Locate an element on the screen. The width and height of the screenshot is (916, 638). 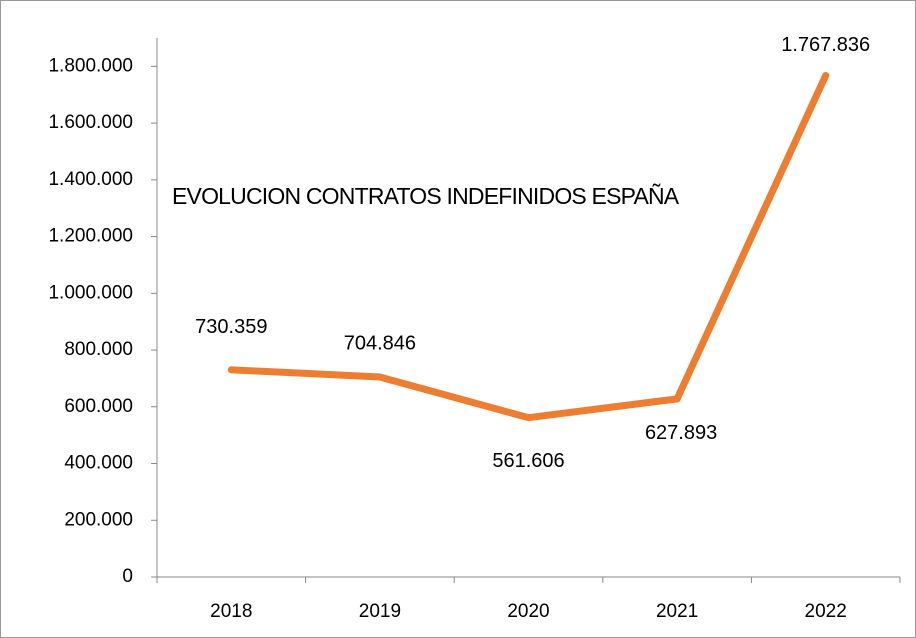
data-label: 561.606 is located at coordinates (528, 461).